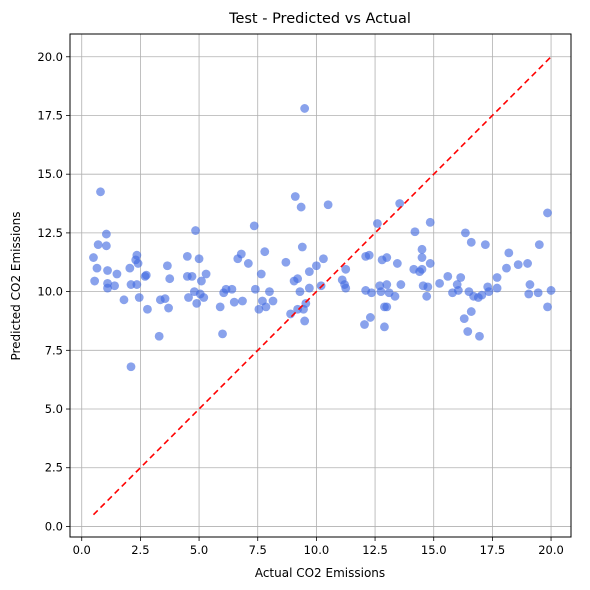 This screenshot has width=590, height=590. I want to click on y-tick-label: 15.0, so click(50, 174).